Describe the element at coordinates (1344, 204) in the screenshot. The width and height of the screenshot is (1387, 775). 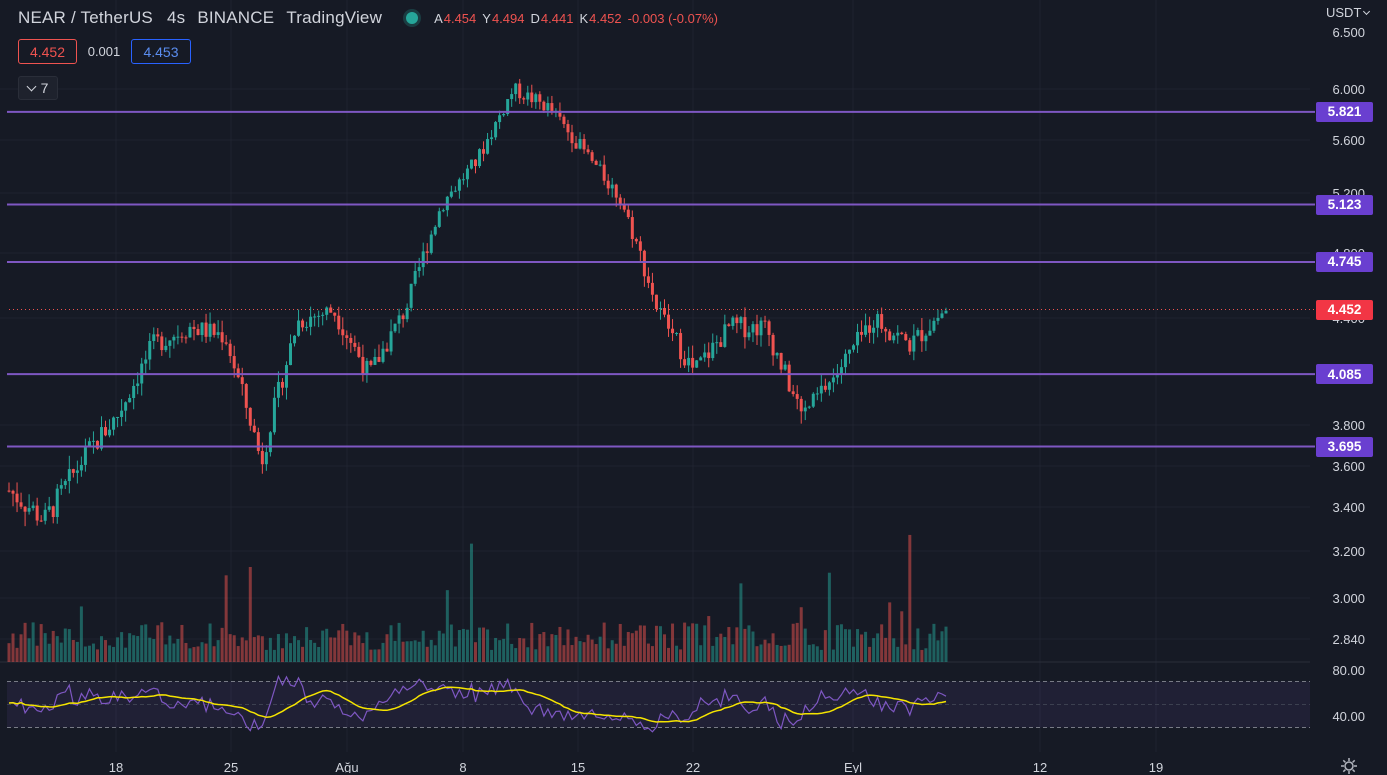
I see `level-price-label: 5.123` at that location.